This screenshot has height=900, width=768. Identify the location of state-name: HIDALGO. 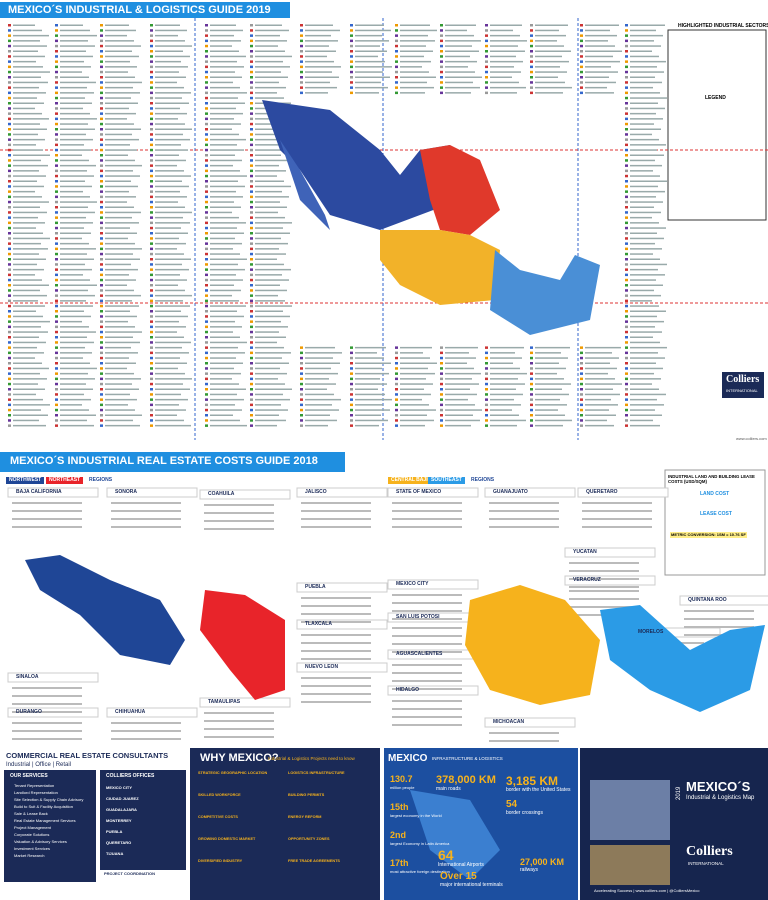
(408, 690).